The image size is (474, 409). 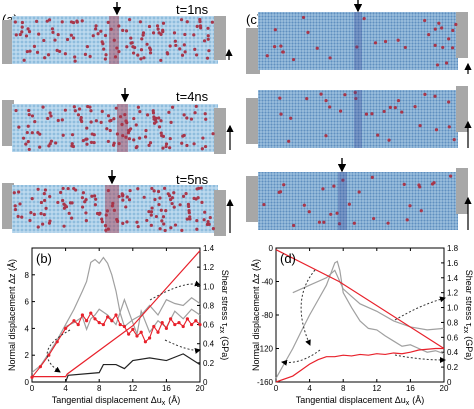 What do you see at coordinates (462, 191) in the screenshot?
I see `grip-right` at bounding box center [462, 191].